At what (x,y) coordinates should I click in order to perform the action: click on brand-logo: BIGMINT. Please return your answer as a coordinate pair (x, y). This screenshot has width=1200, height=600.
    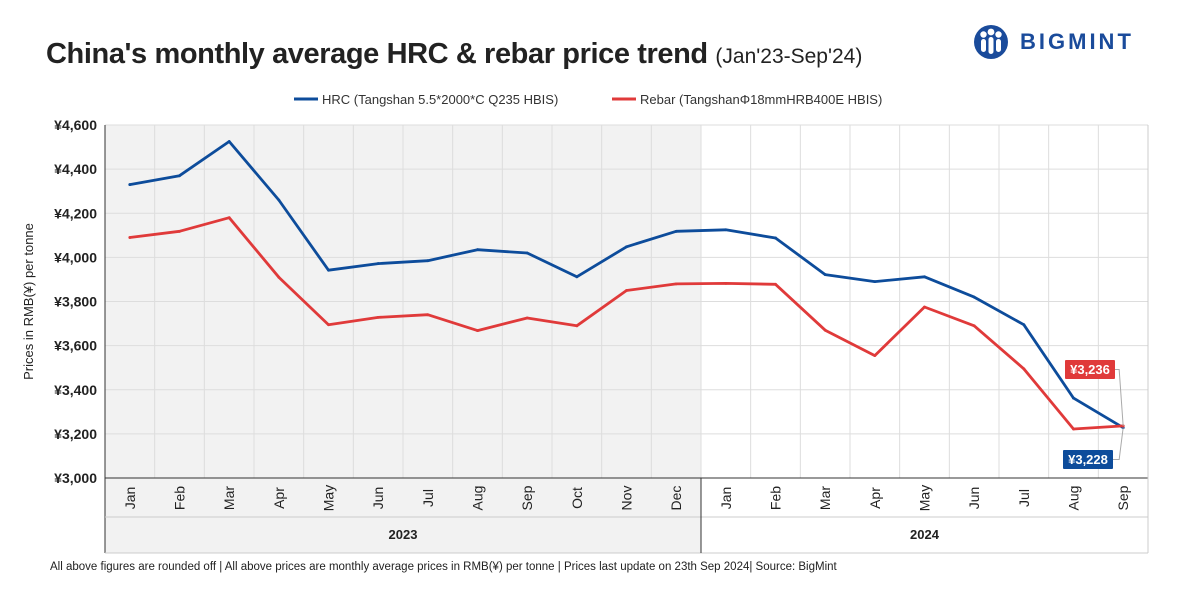
    Looking at the image, I should click on (1053, 42).